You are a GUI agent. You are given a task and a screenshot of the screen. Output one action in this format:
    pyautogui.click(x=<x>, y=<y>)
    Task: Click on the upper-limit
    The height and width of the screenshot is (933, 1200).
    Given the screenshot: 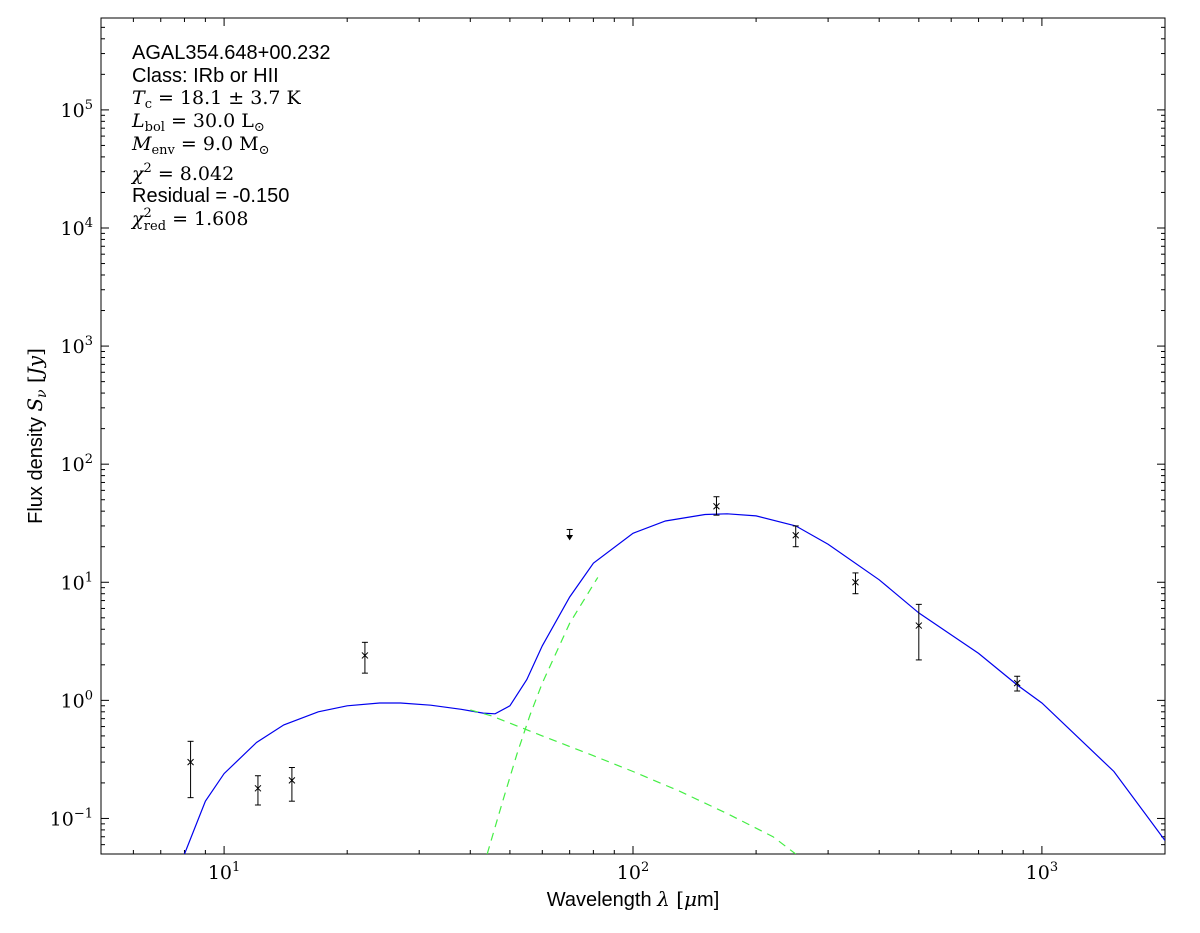 What is the action you would take?
    pyautogui.click(x=570, y=534)
    